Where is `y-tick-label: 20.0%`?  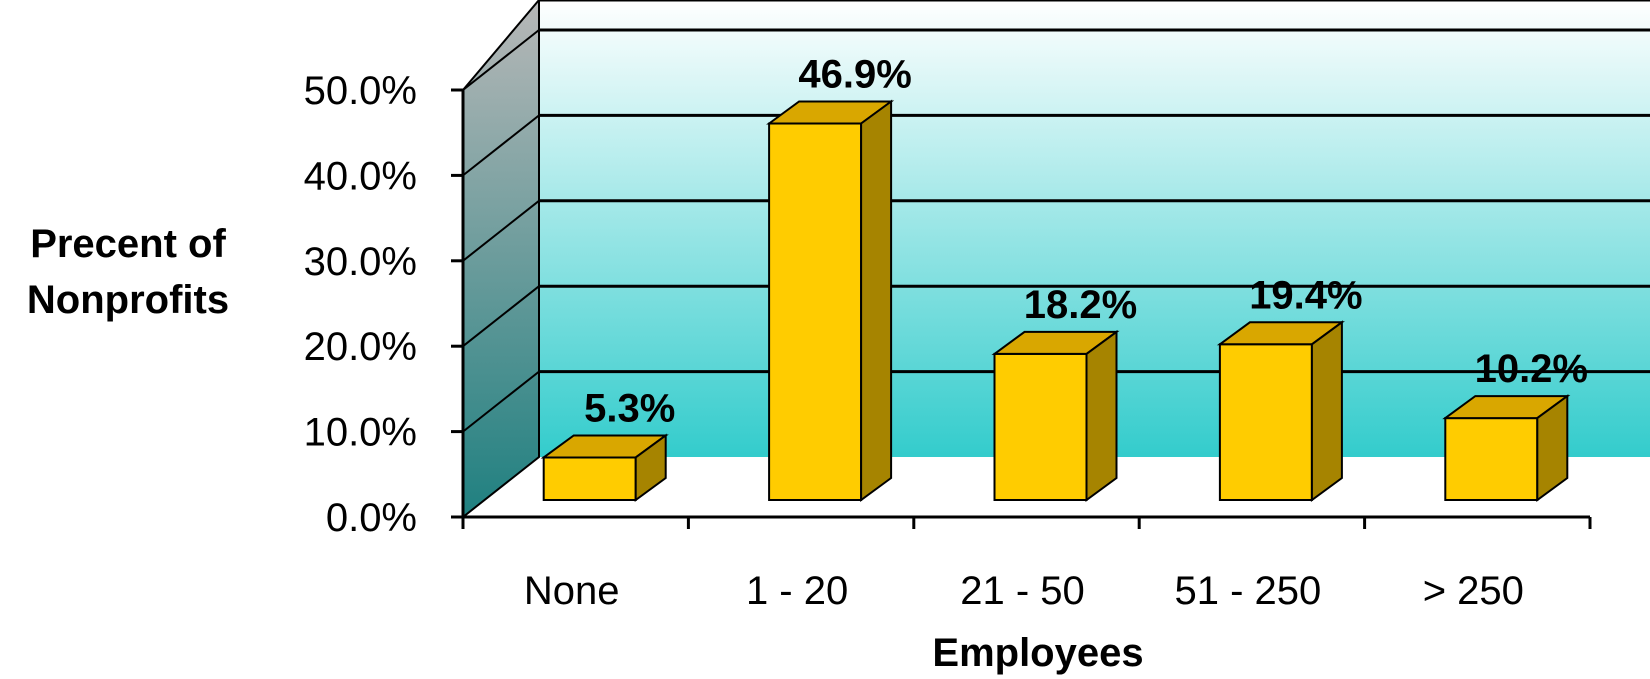
y-tick-label: 20.0% is located at coordinates (360, 347).